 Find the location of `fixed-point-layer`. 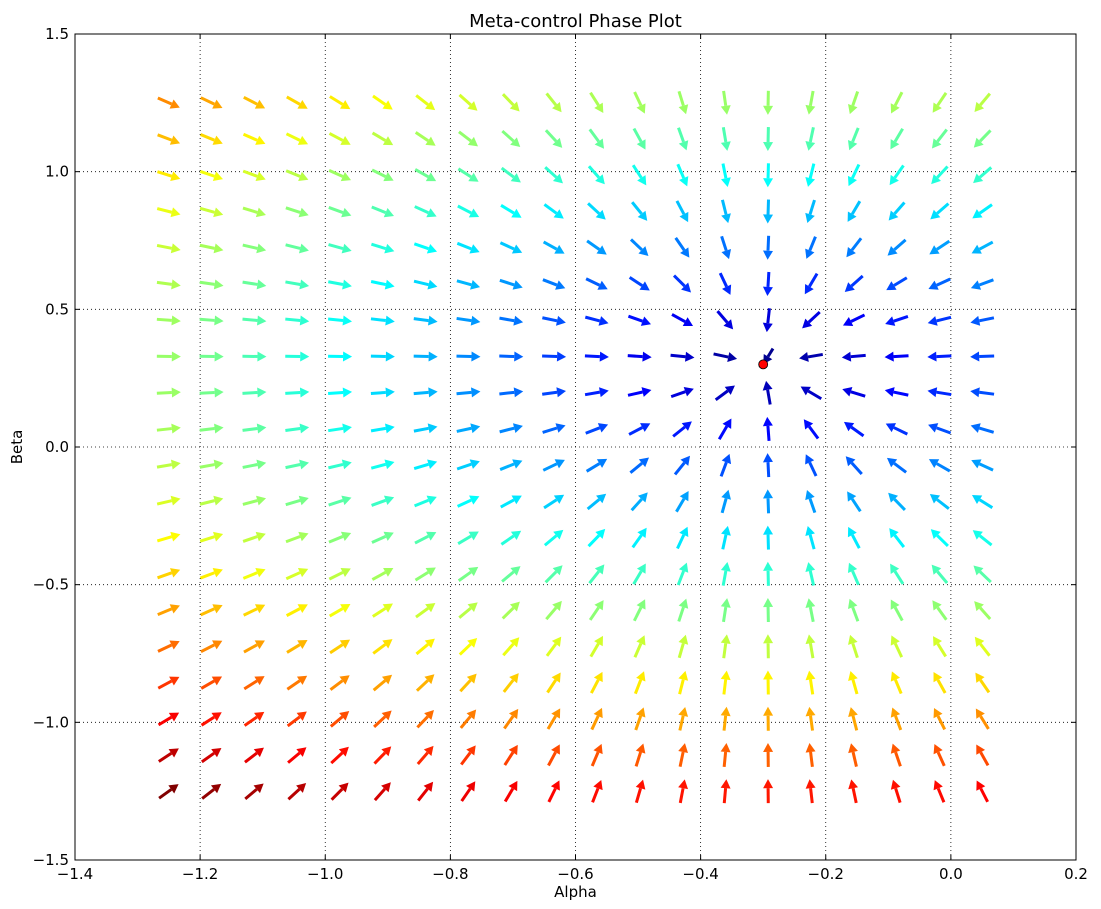

fixed-point-layer is located at coordinates (763, 364).